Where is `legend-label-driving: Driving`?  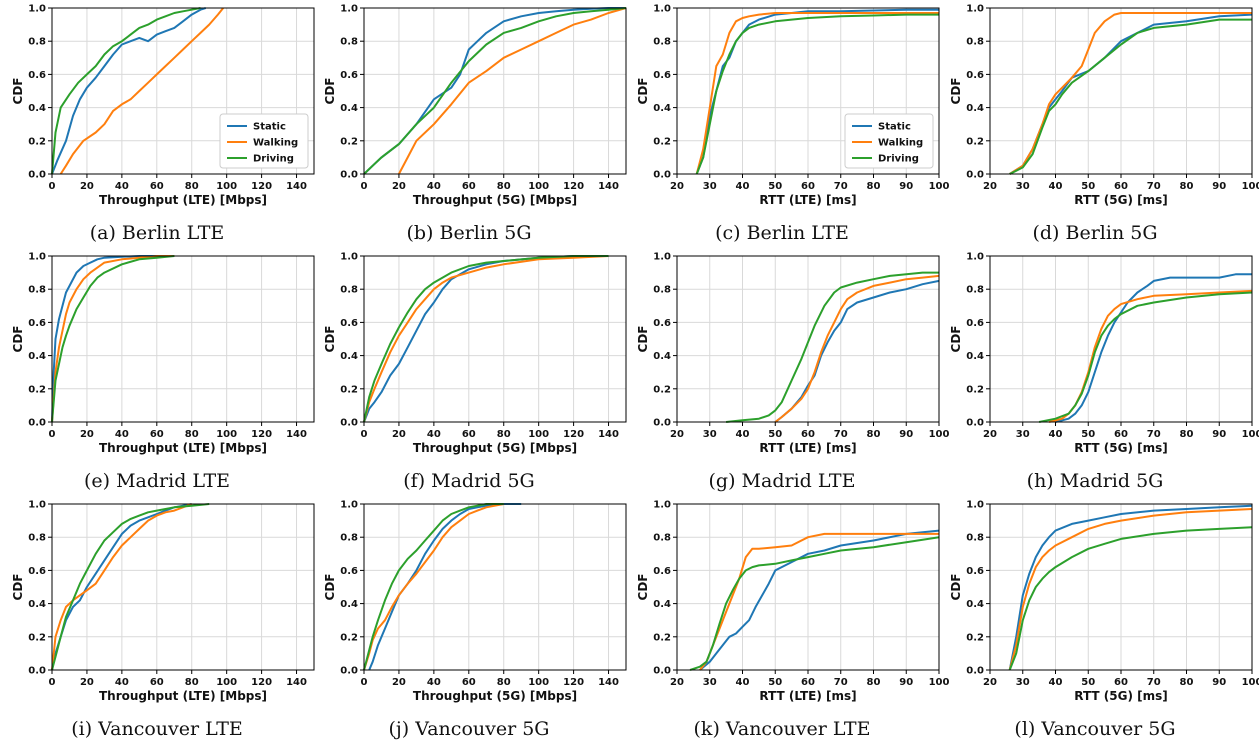
legend-label-driving: Driving is located at coordinates (898, 159).